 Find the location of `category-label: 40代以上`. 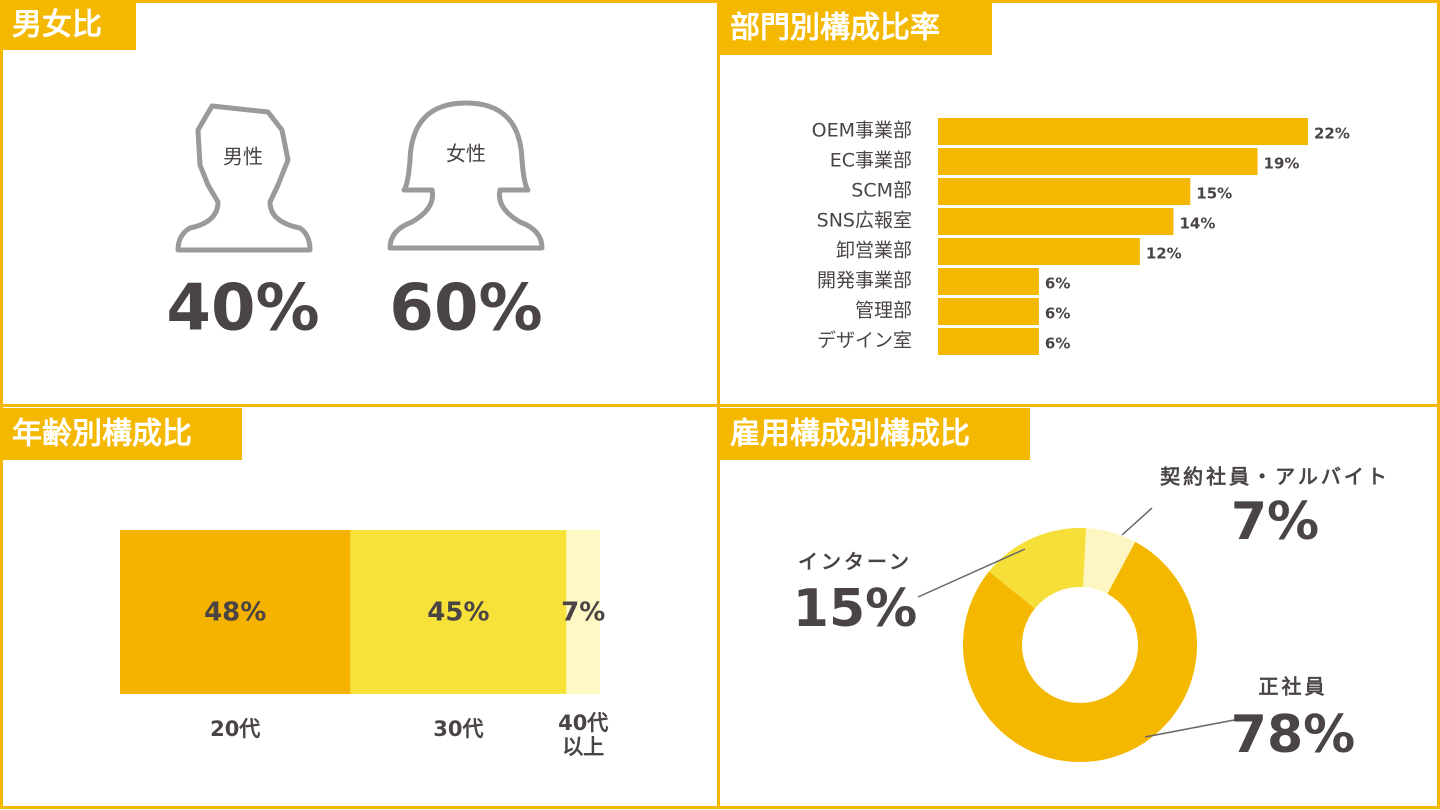

category-label: 40代以上 is located at coordinates (583, 735).